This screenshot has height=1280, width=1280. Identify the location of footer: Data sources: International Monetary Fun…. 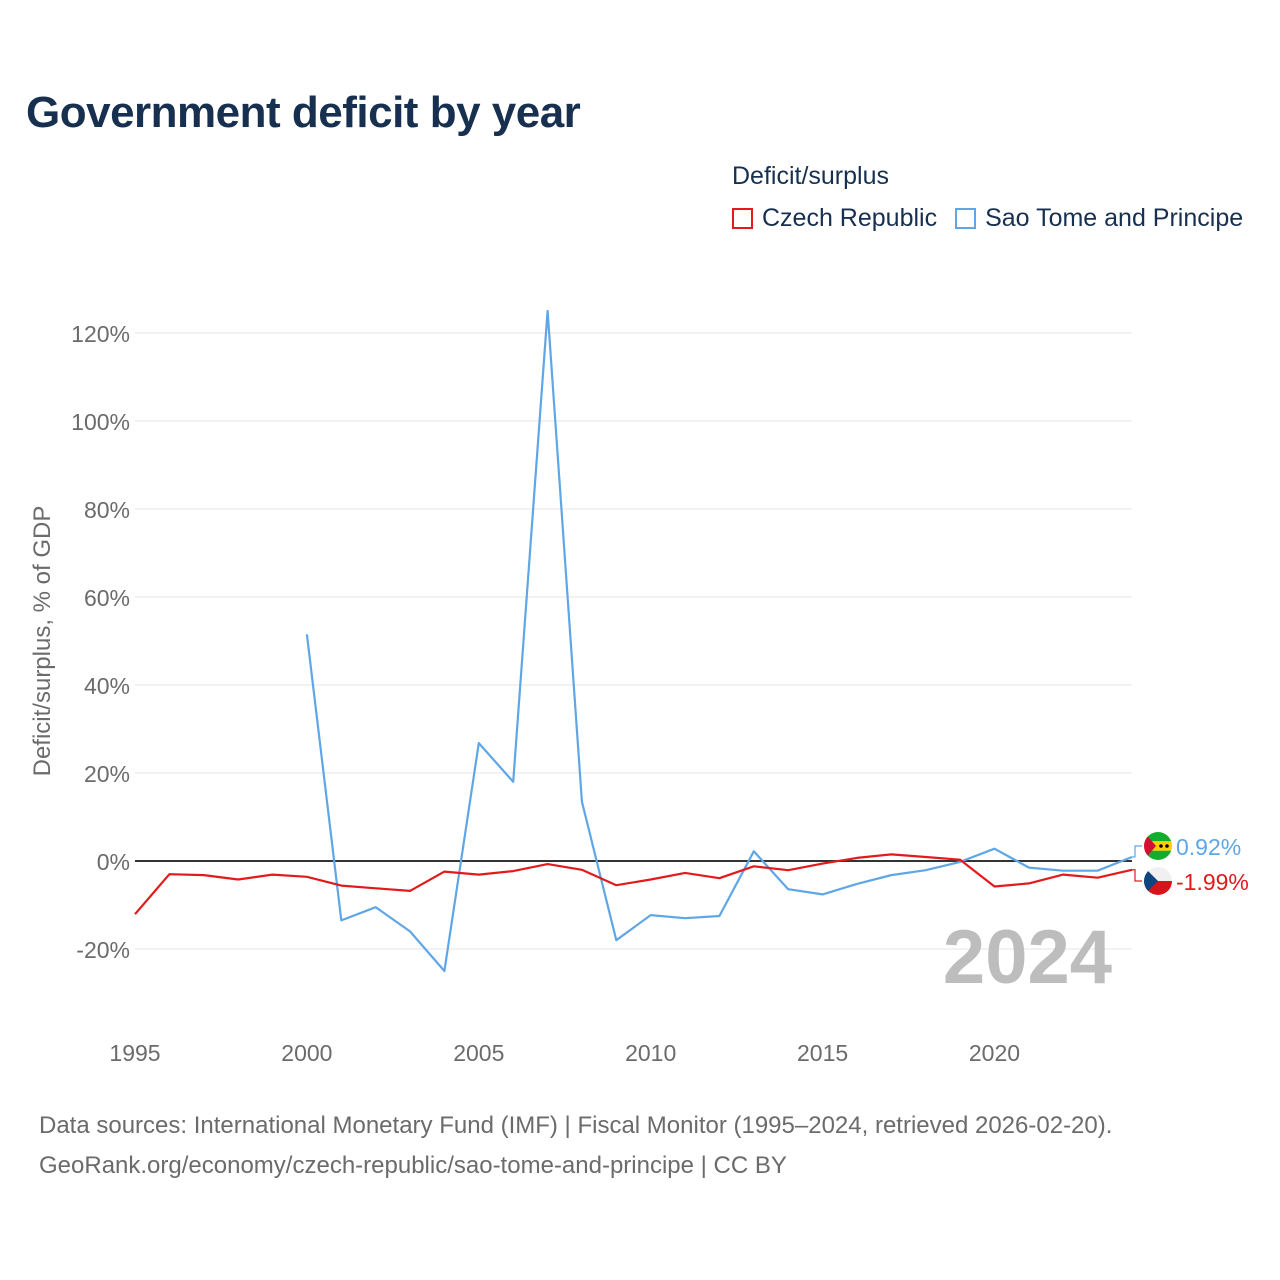
(575, 1146).